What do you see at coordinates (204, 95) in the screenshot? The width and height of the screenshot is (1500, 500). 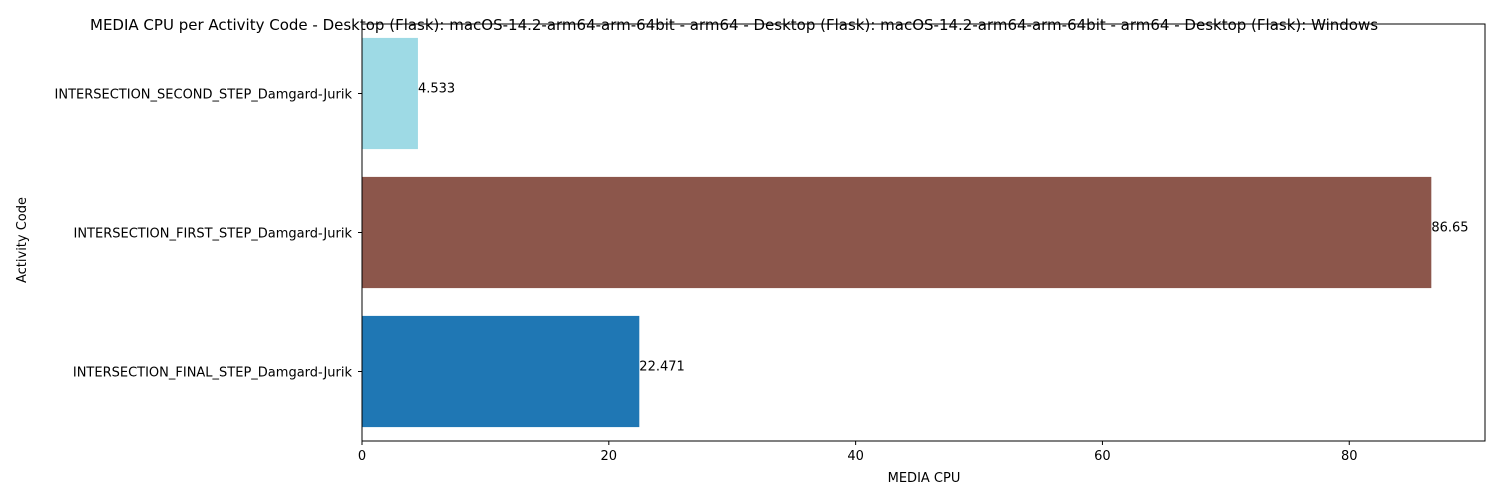 I see `y-tick-label: INTERSECTION_SECOND_STEP_Damgard-Jurik` at bounding box center [204, 95].